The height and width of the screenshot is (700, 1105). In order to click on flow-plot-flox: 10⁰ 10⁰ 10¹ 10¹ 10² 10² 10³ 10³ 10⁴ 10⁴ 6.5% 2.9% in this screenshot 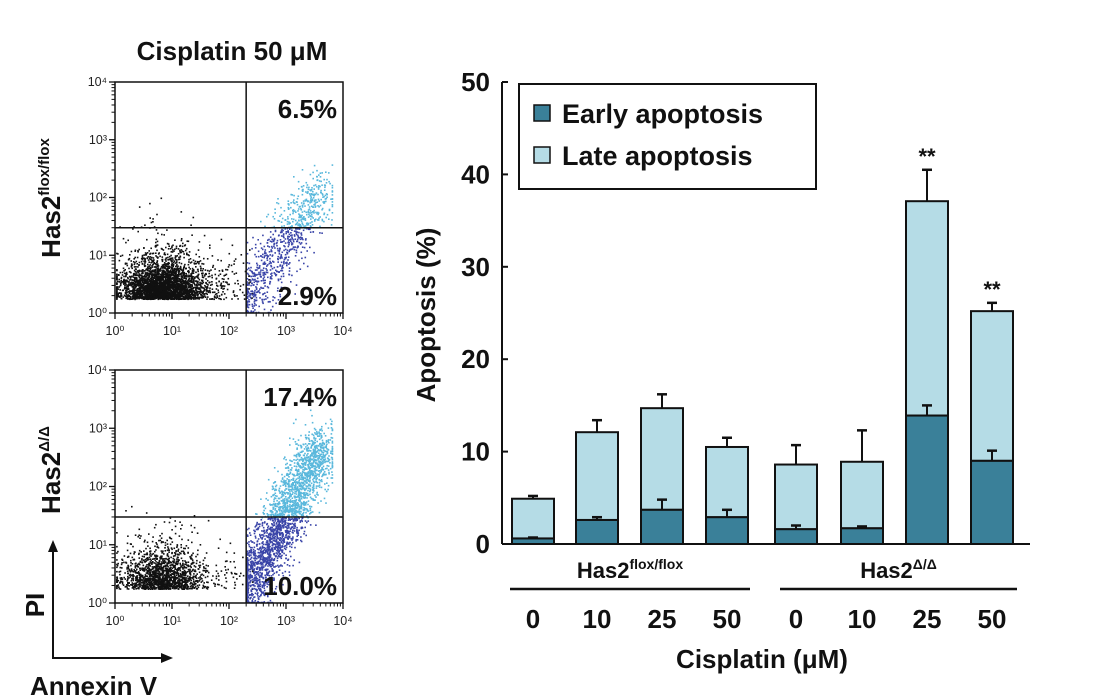, I will do `click(220, 206)`.